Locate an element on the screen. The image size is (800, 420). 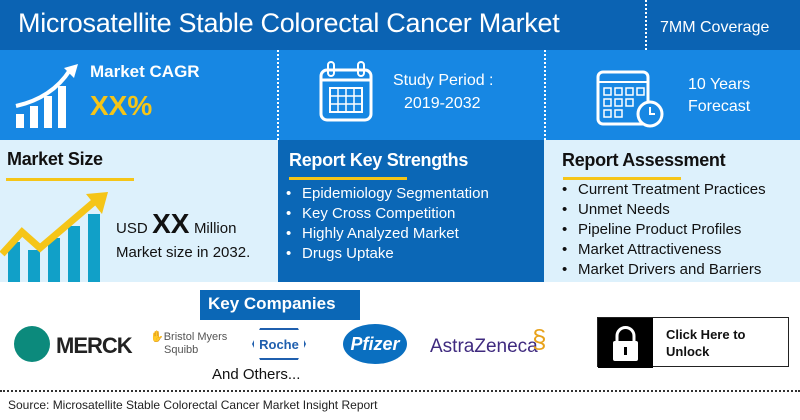
list-item: Market Drivers and Barriers is located at coordinates (663, 270).